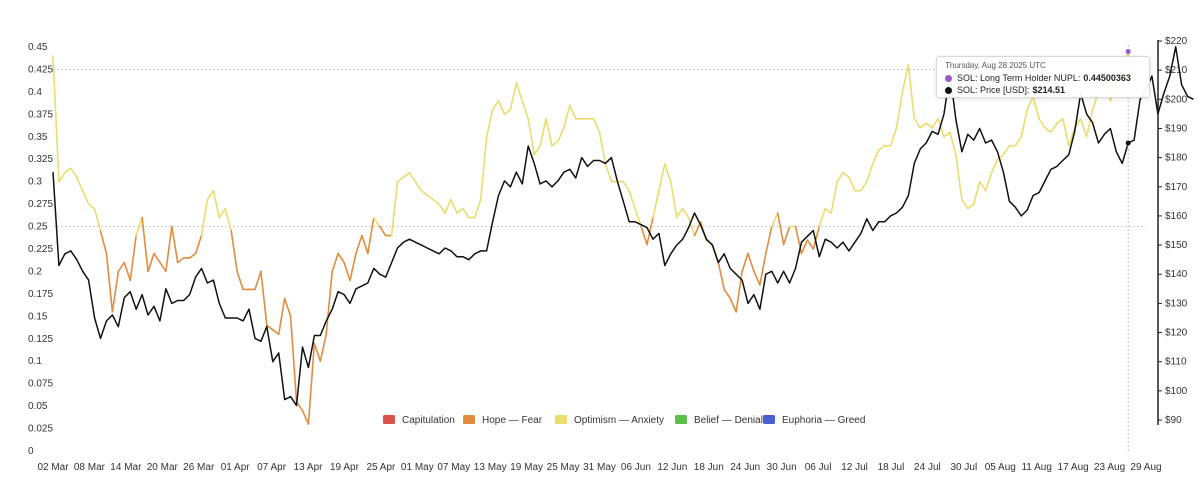 This screenshot has width=1200, height=480. Describe the element at coordinates (1176, 245) in the screenshot. I see `right-tick-label: $150` at that location.